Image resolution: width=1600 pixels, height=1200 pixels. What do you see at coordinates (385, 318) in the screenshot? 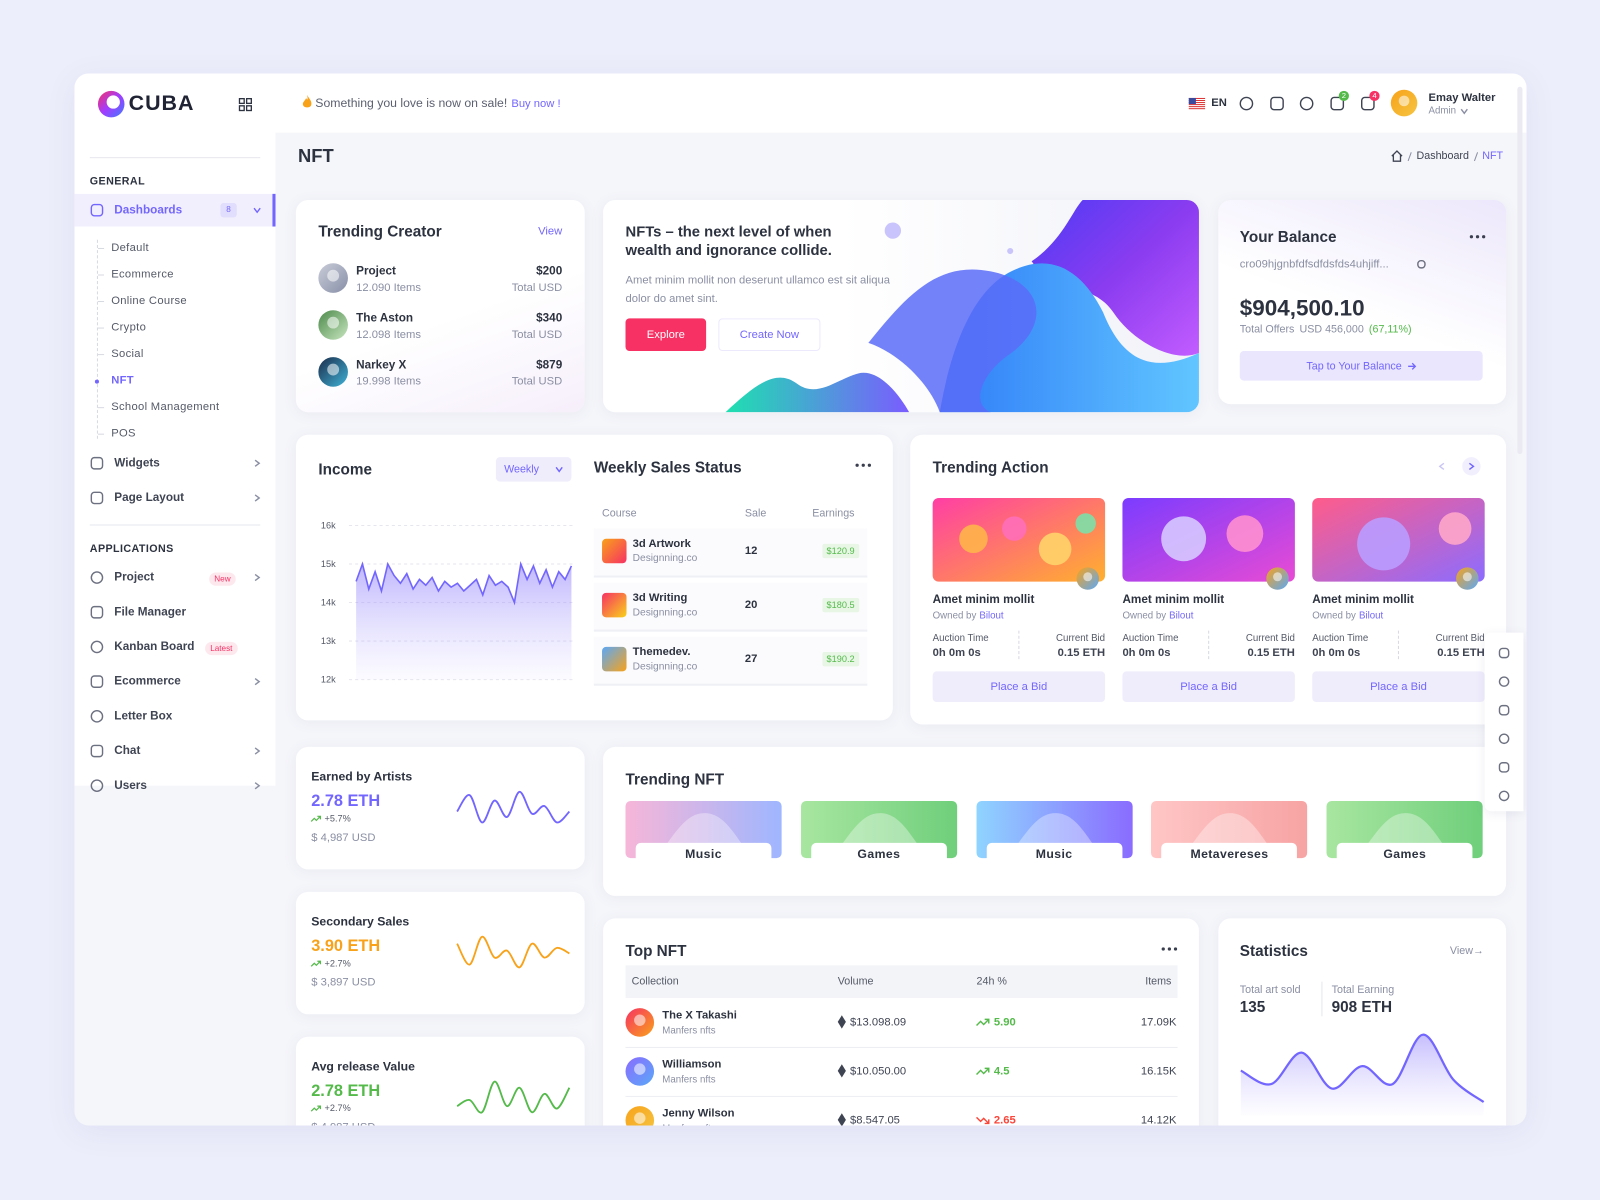
I see `creator-name: The Aston` at bounding box center [385, 318].